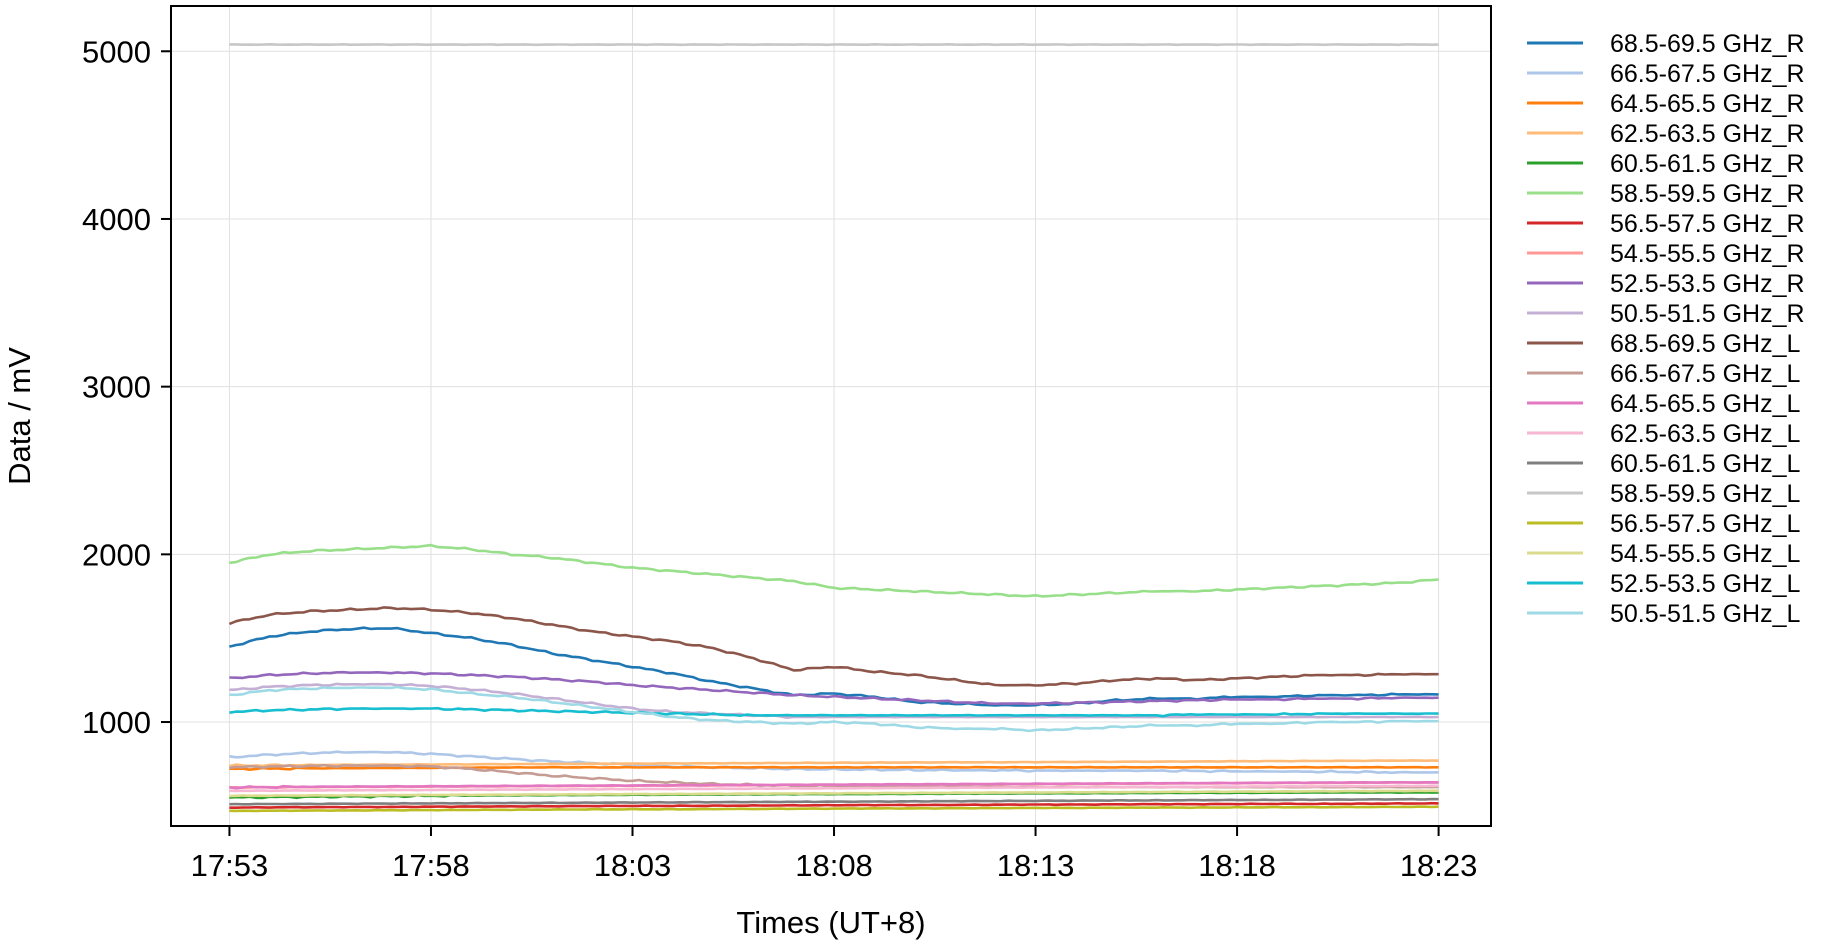 The image size is (1847, 941). I want to click on legend-label: 50.5-51.5 GHz_R, so click(1707, 314).